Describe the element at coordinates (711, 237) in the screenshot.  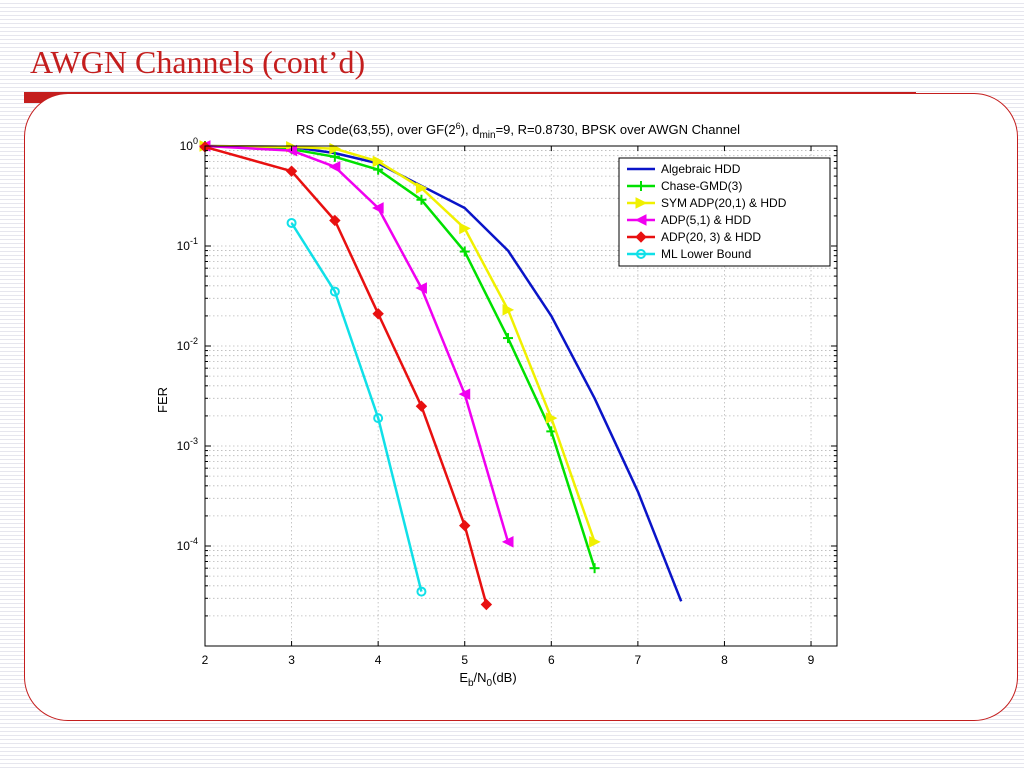
I see `legend-label: ADP(20, 3) & HDD` at that location.